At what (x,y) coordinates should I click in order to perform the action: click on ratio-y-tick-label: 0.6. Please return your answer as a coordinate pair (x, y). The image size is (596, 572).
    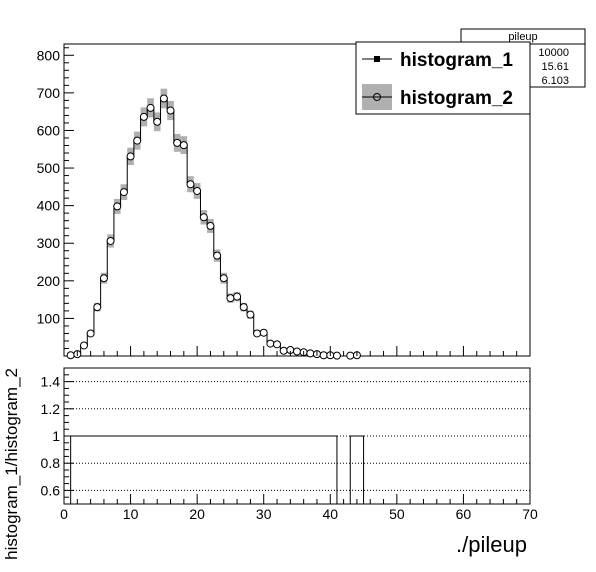
    Looking at the image, I should click on (51, 490).